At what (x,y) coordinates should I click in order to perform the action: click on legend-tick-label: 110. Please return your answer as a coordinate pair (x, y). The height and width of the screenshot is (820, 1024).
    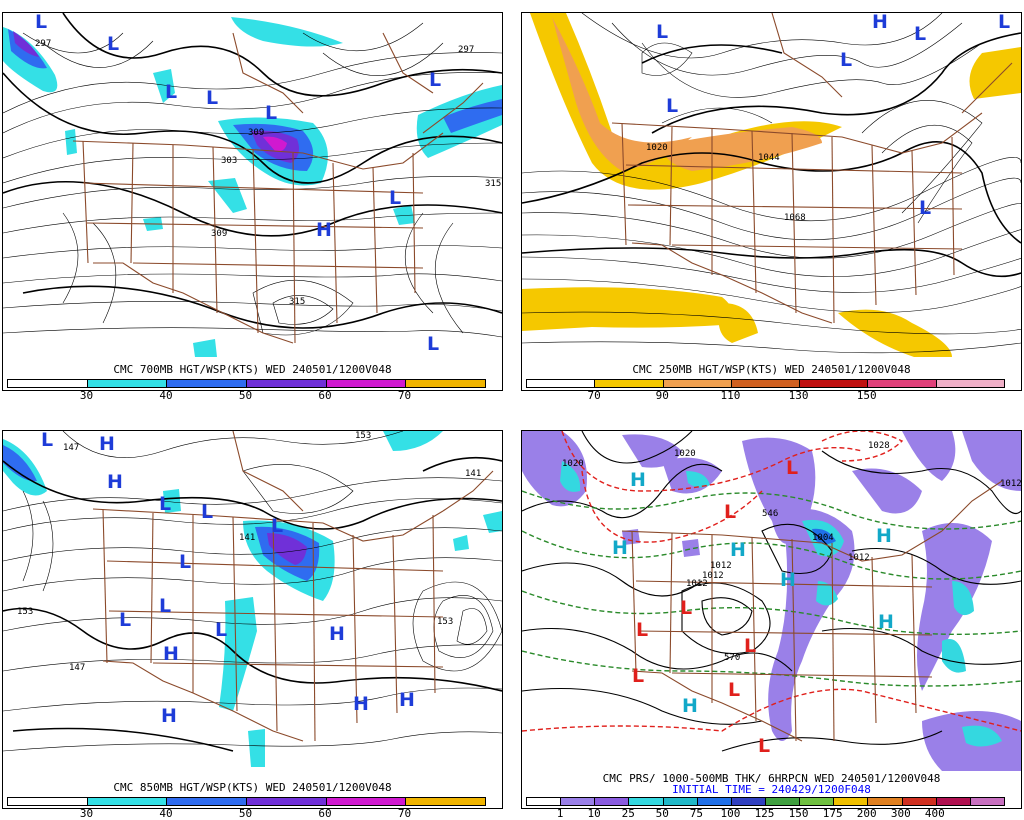
    Looking at the image, I should click on (730, 395).